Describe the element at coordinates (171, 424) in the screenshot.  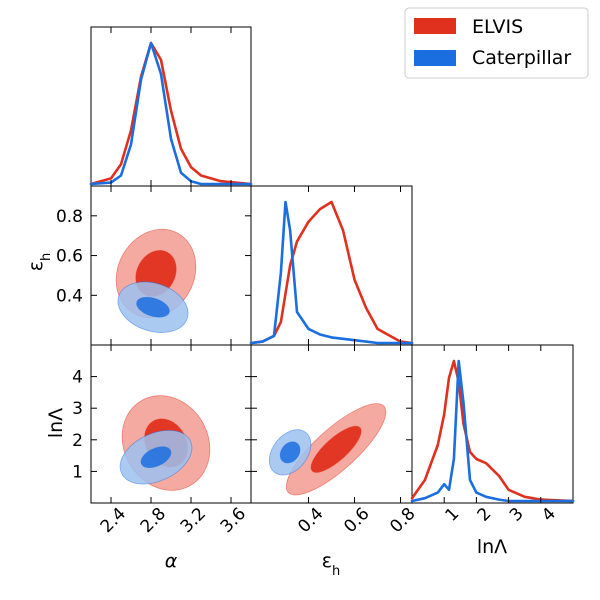
I see `panel-lnL-vs-alpha` at that location.